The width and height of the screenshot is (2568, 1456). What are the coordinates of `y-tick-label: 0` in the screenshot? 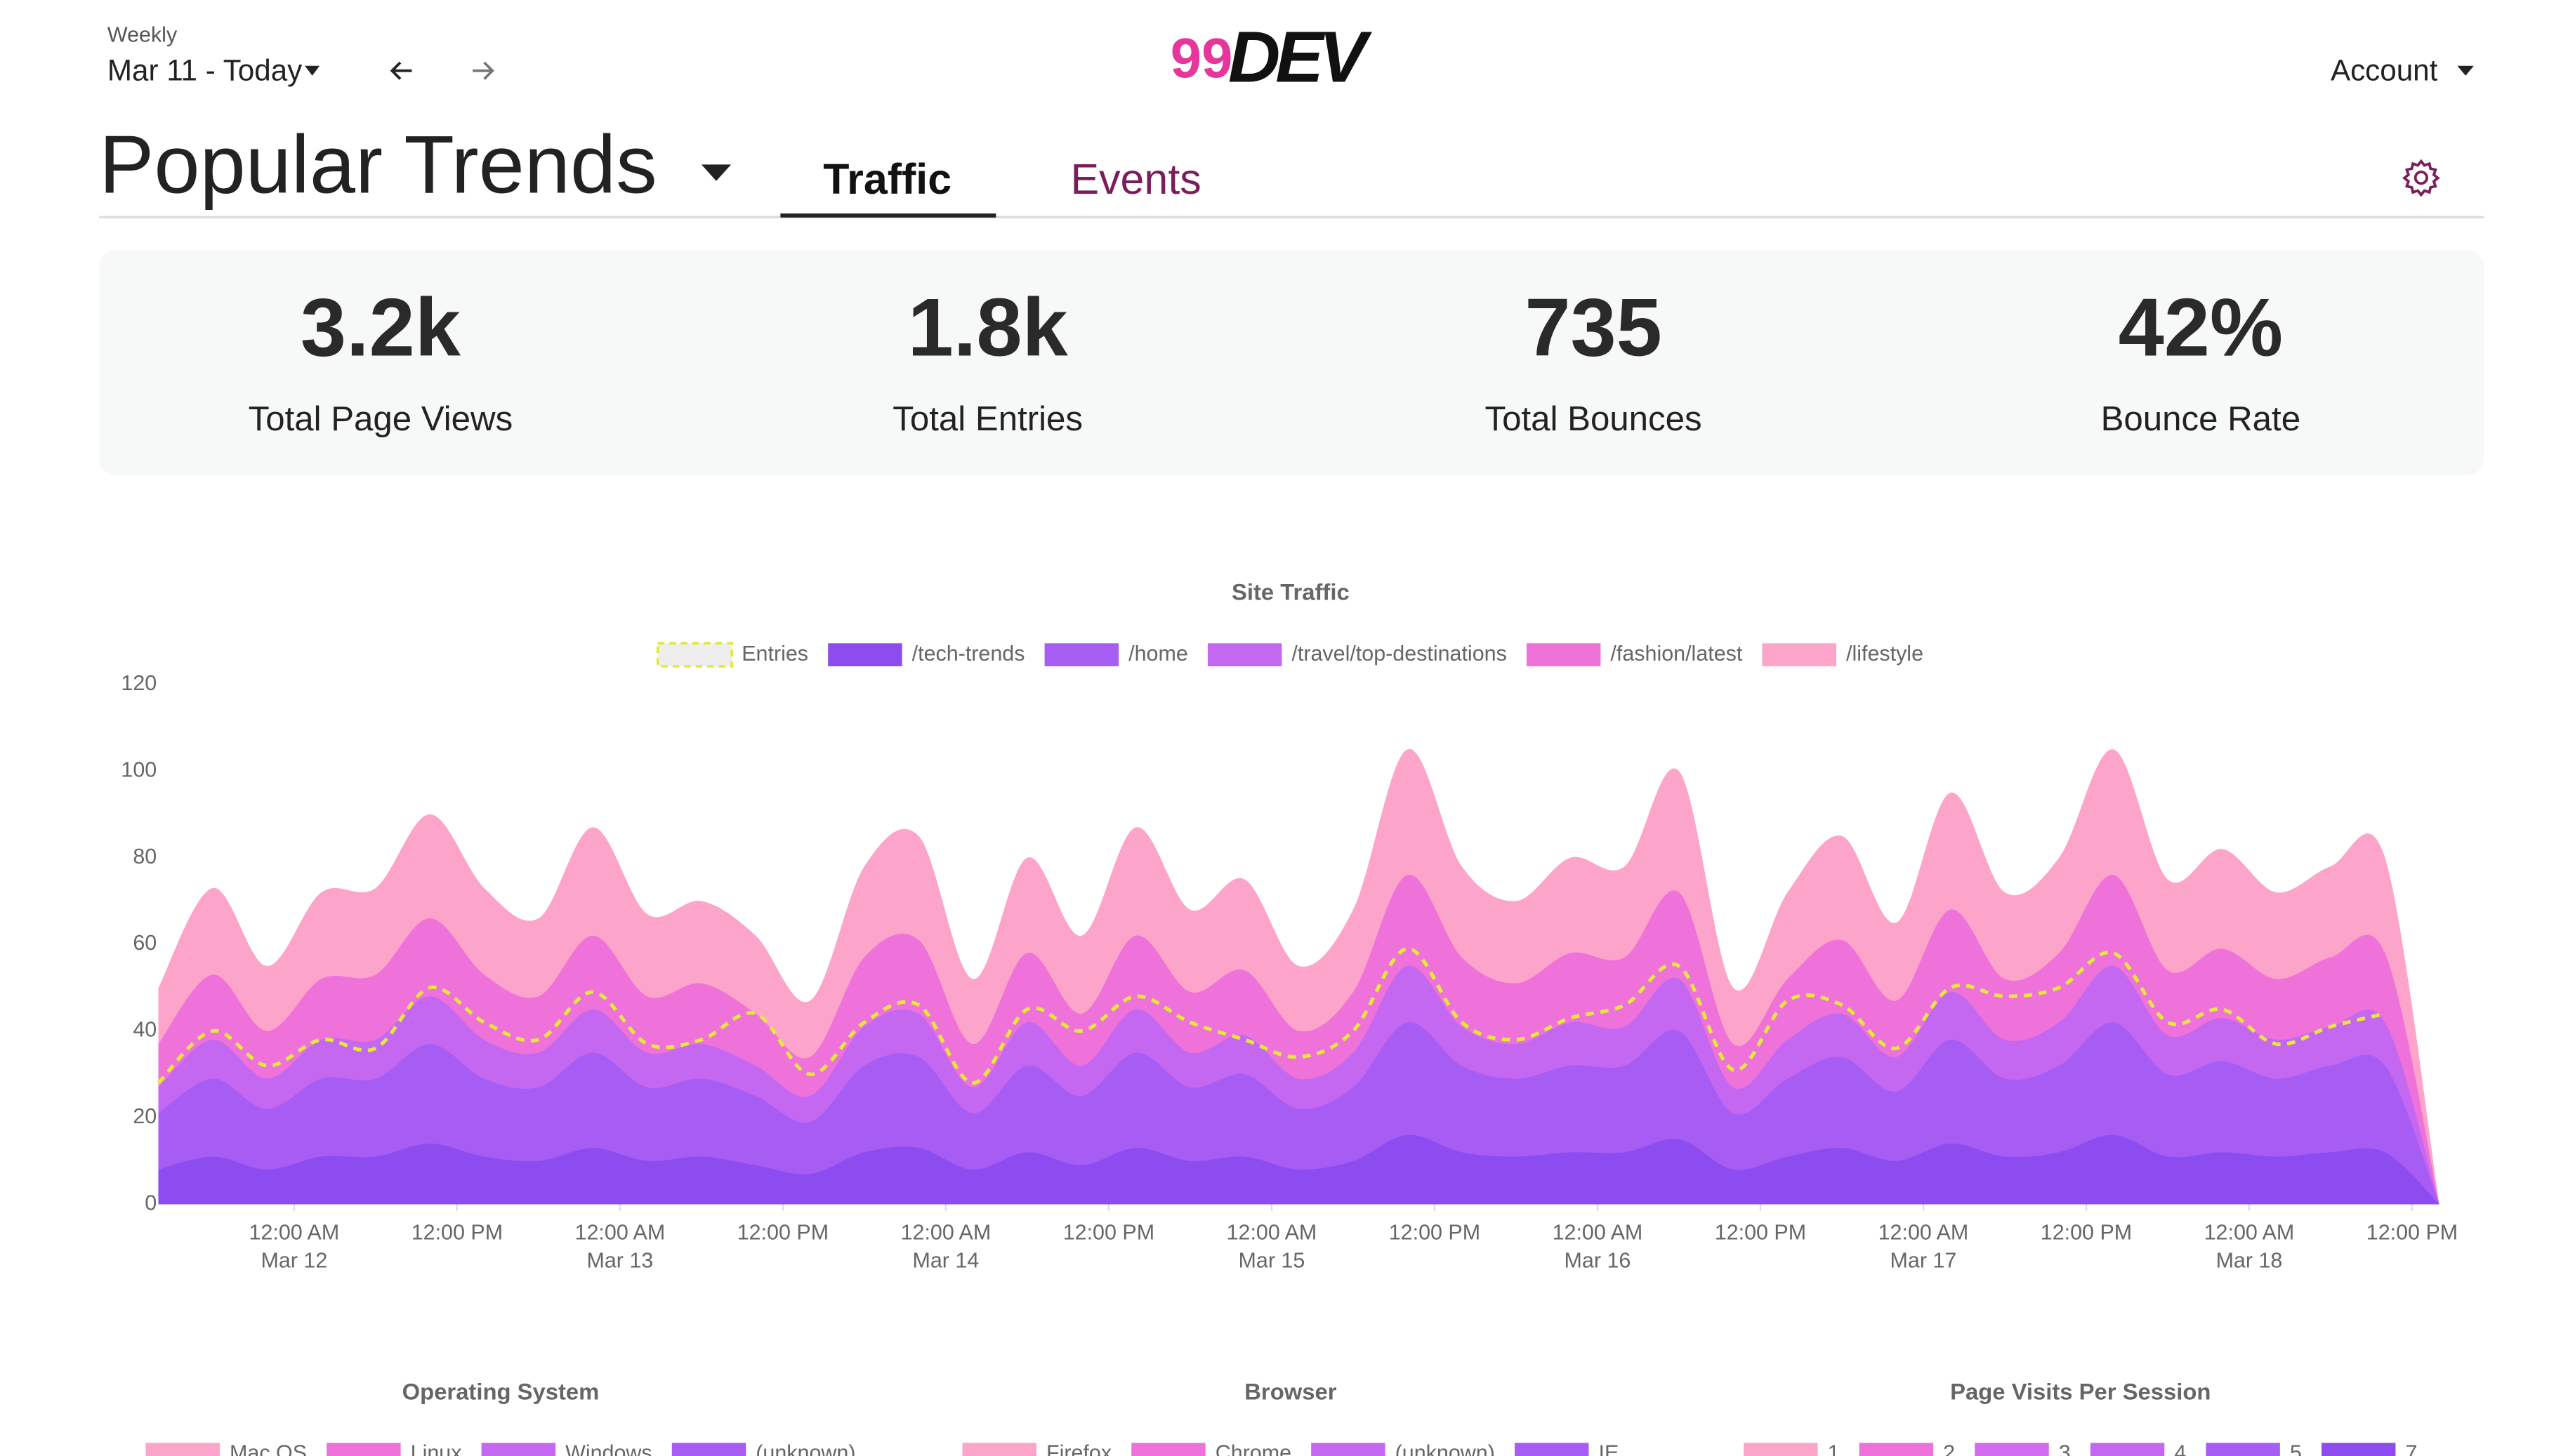 It's located at (151, 1203).